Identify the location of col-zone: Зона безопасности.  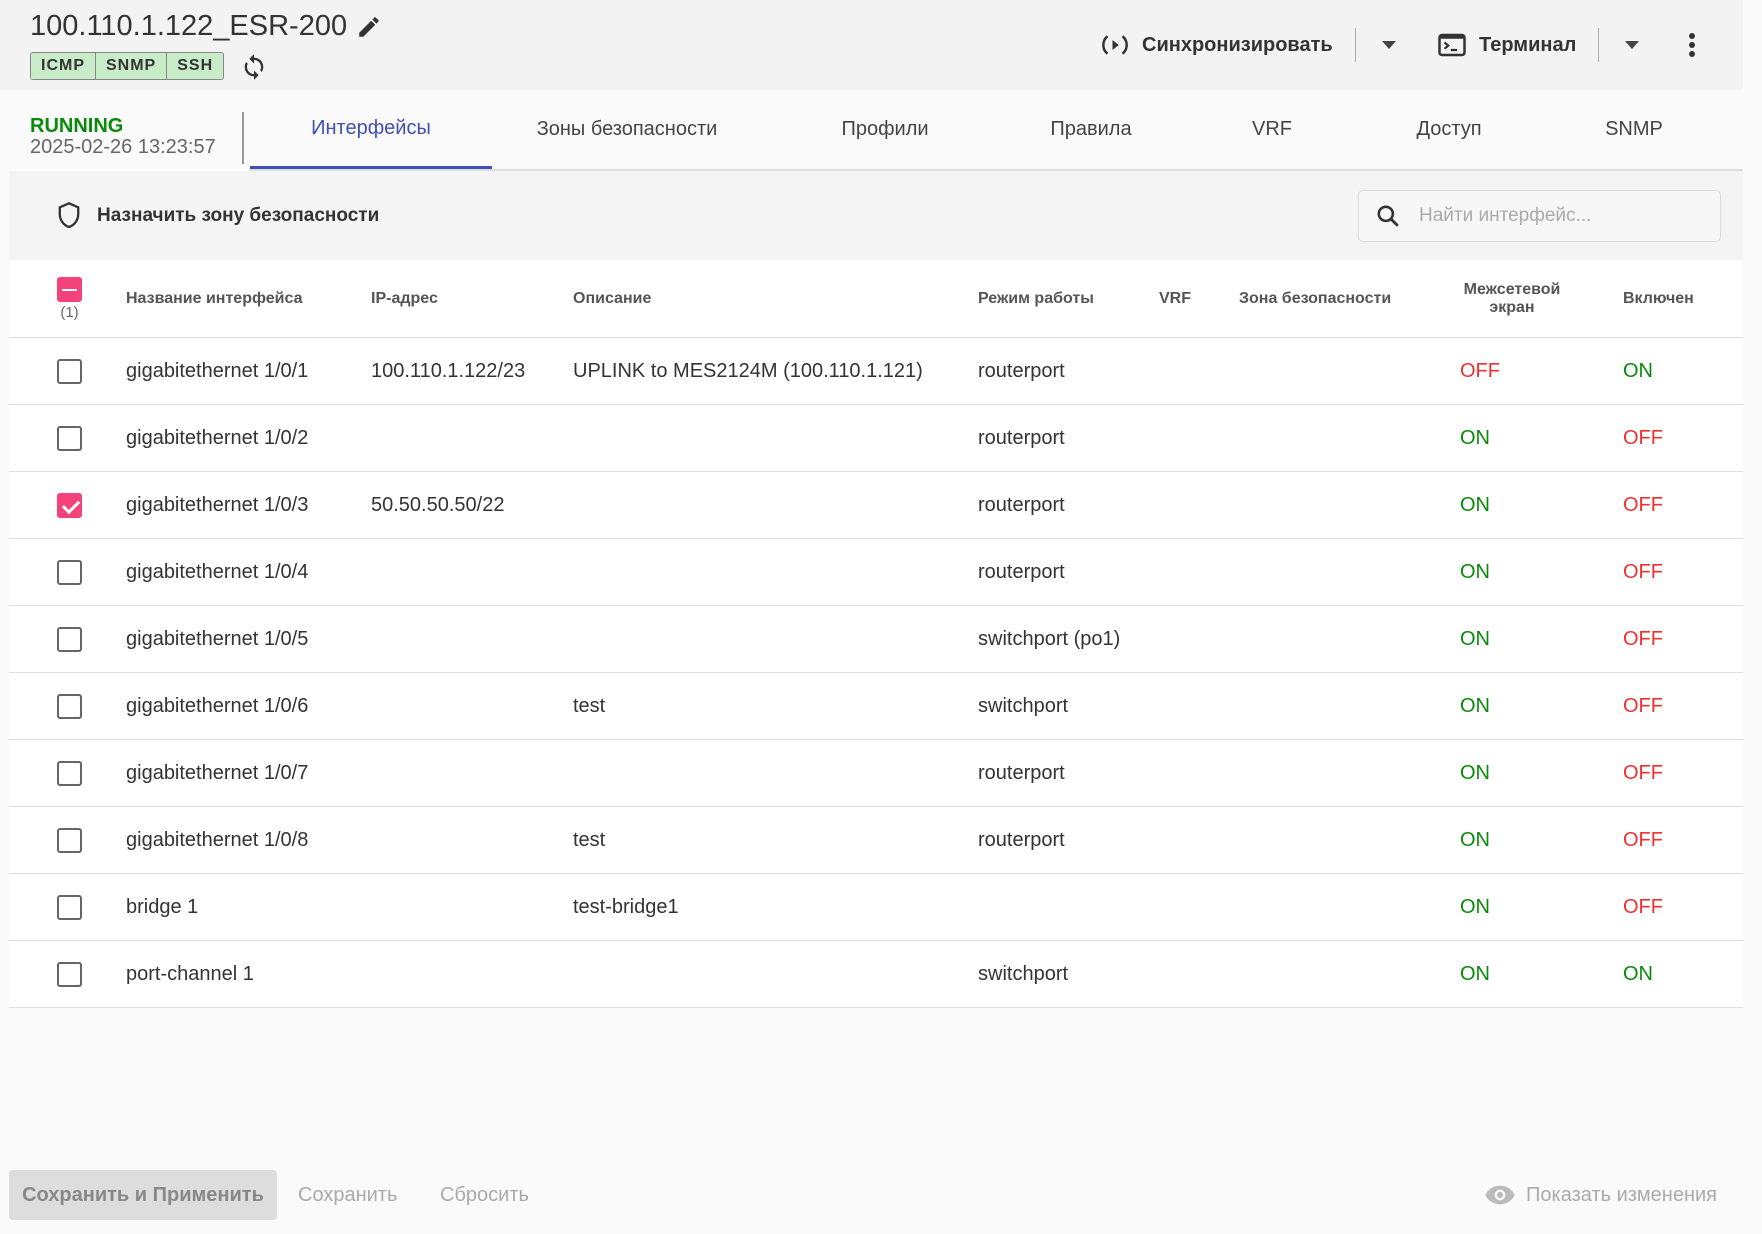
(1315, 298).